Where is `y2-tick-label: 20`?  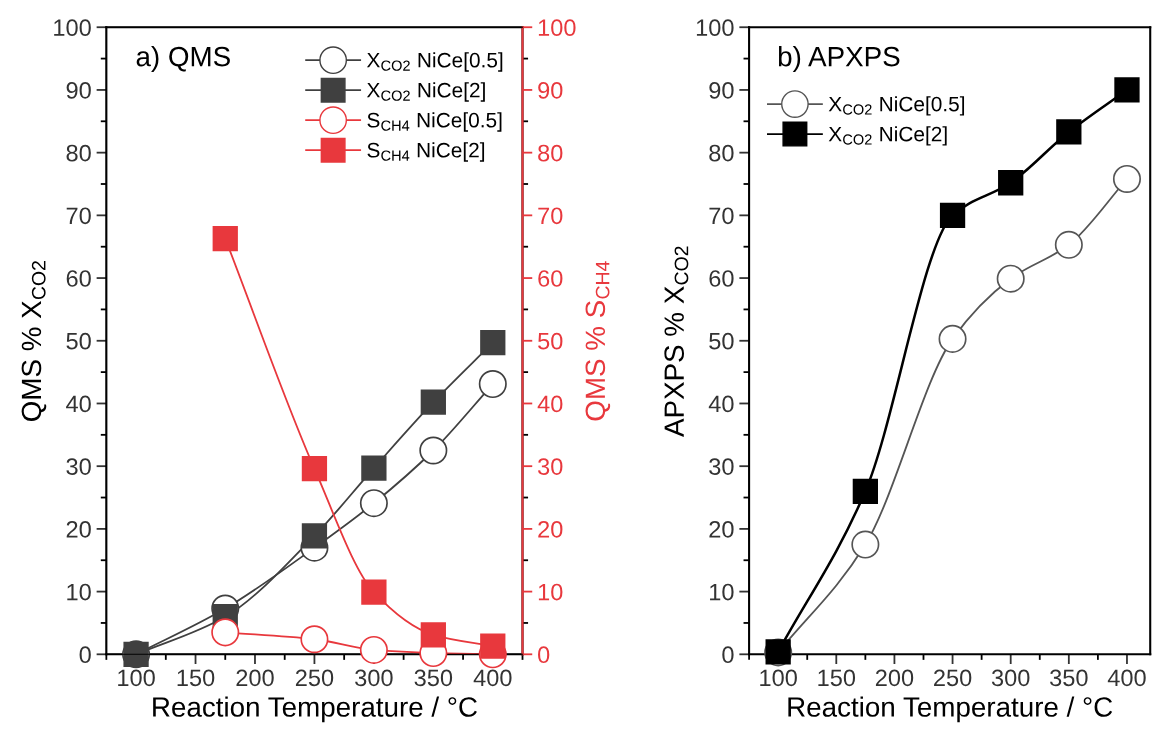 y2-tick-label: 20 is located at coordinates (550, 529).